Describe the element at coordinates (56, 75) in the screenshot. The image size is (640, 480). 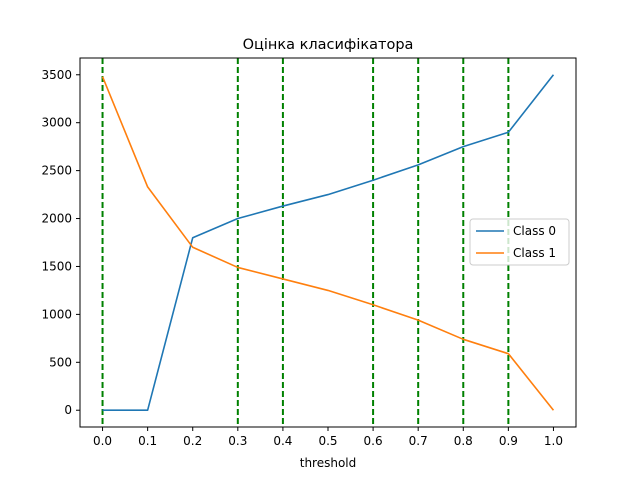
I see `y-tick-label: 3500` at that location.